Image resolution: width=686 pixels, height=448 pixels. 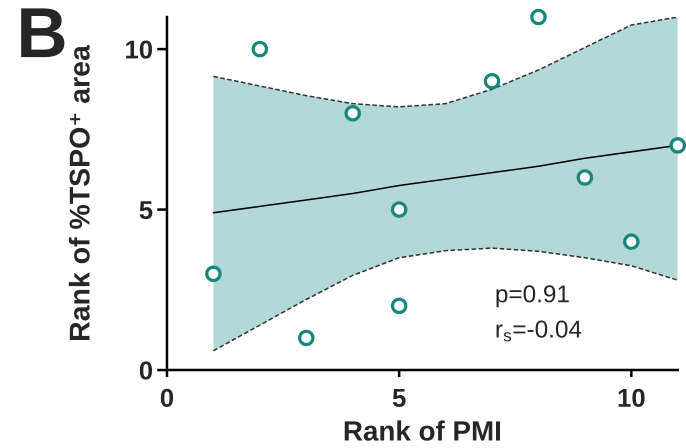 What do you see at coordinates (445, 62) in the screenshot?
I see `line-series` at bounding box center [445, 62].